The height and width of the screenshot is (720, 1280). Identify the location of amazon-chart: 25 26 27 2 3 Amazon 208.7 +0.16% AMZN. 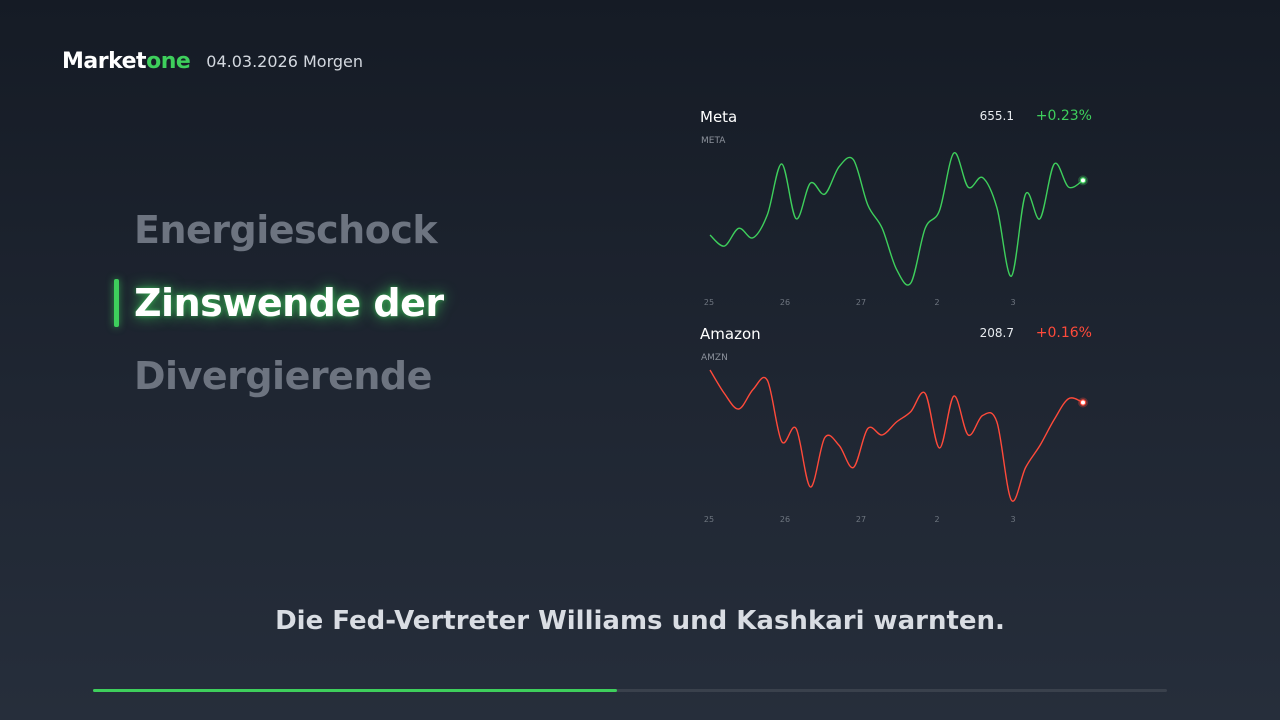
(900, 432).